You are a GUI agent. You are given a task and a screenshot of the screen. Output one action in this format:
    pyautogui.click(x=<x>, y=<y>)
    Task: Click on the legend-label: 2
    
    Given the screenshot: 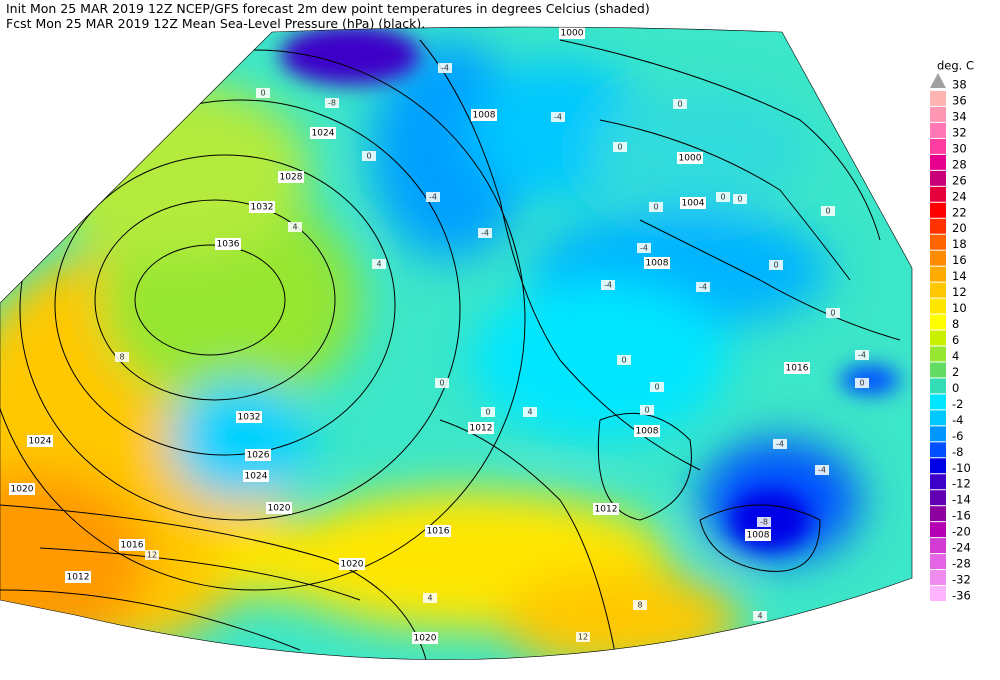 What is the action you would take?
    pyautogui.click(x=955, y=372)
    